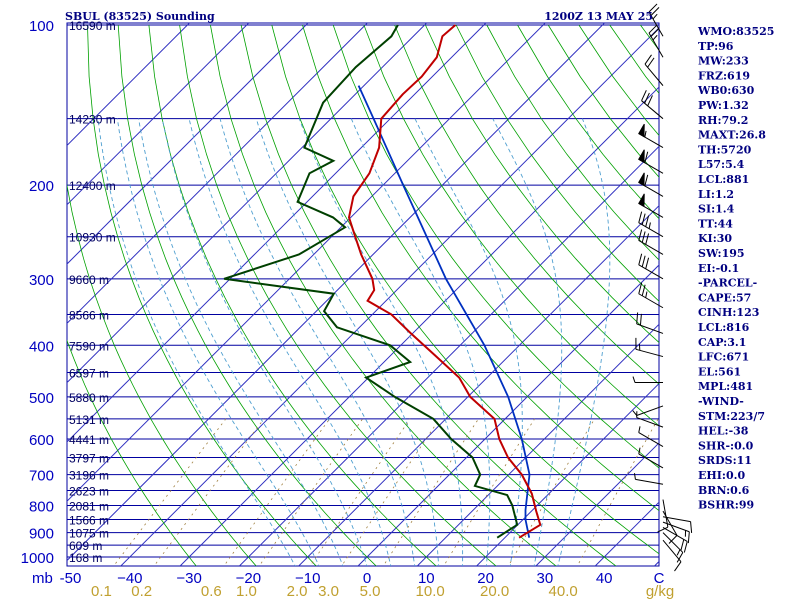  Describe the element at coordinates (732, 135) in the screenshot. I see `sounding-index: MAXT:26.8` at that location.